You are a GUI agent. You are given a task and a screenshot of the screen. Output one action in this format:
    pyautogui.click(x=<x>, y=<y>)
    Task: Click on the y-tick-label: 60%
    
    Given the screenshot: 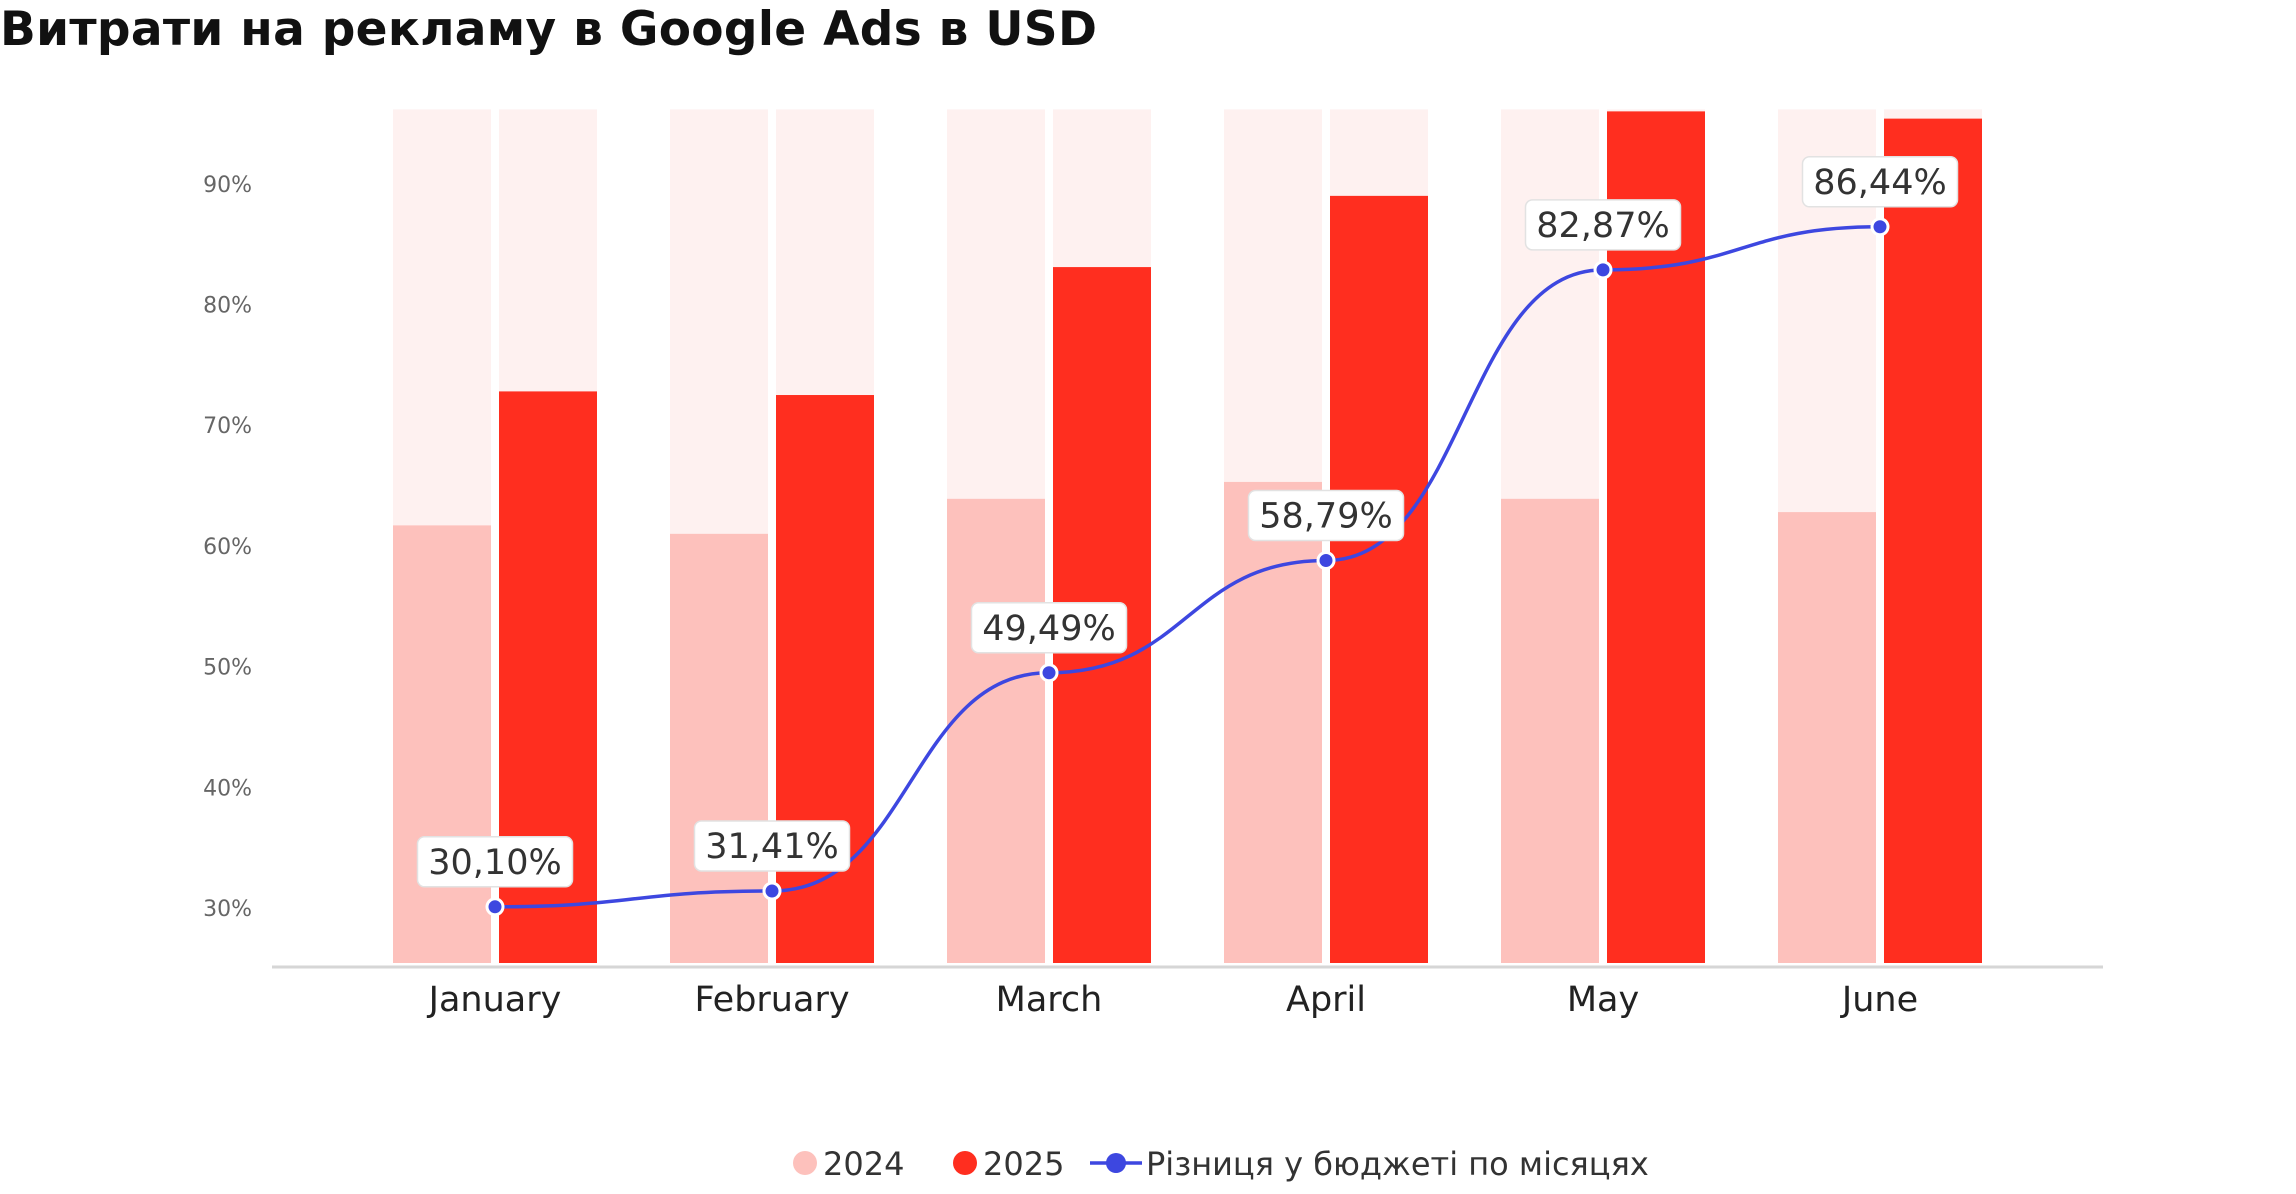 What is the action you would take?
    pyautogui.click(x=227, y=547)
    